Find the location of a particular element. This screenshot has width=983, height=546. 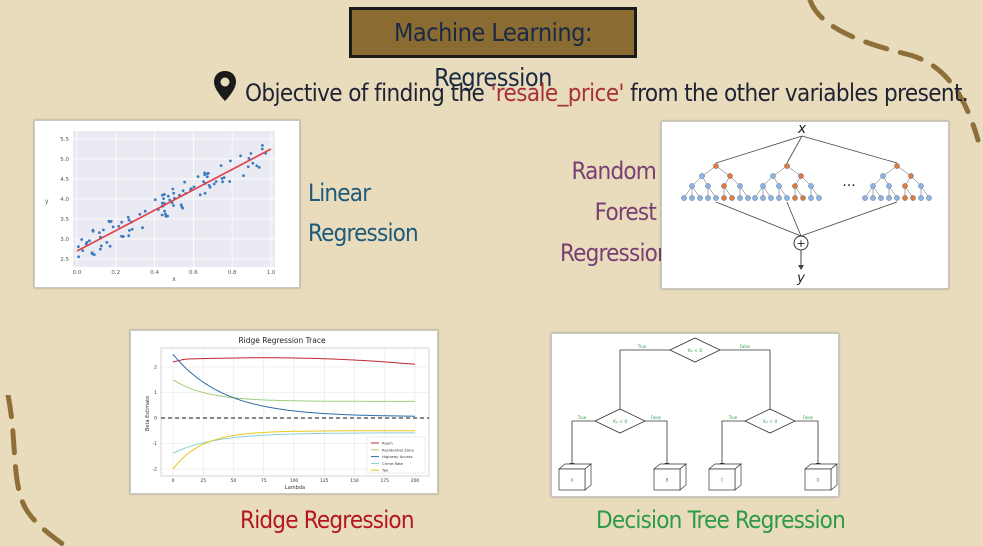

rf-label-line2: Forest is located at coordinates (625, 212).